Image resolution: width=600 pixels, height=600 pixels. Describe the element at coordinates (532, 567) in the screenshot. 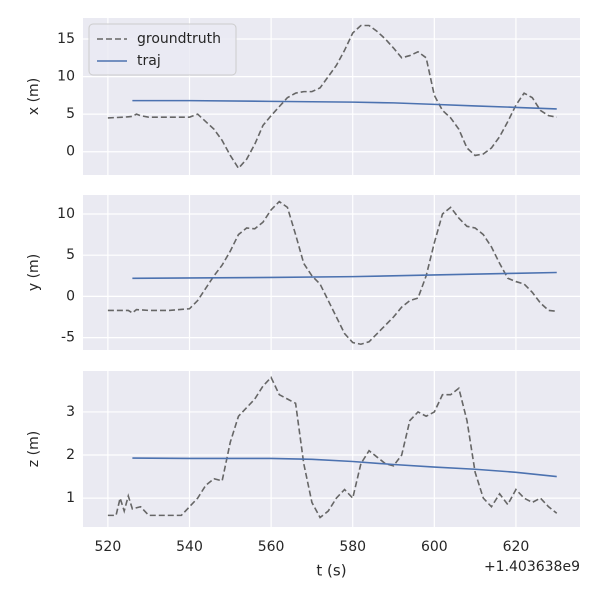

I see `x-offset-label: +1.403638e9` at that location.